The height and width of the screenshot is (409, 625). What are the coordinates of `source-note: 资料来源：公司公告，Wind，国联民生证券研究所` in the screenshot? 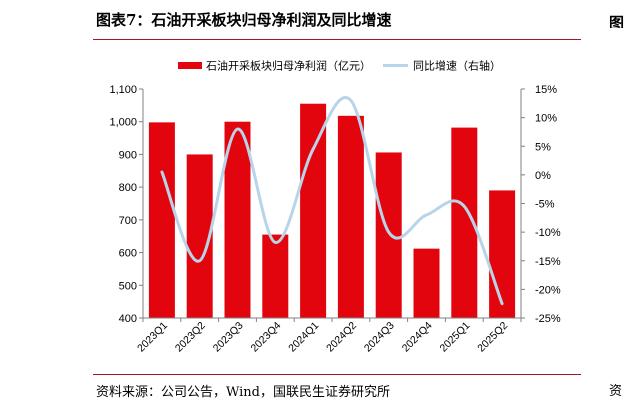 It's located at (243, 392).